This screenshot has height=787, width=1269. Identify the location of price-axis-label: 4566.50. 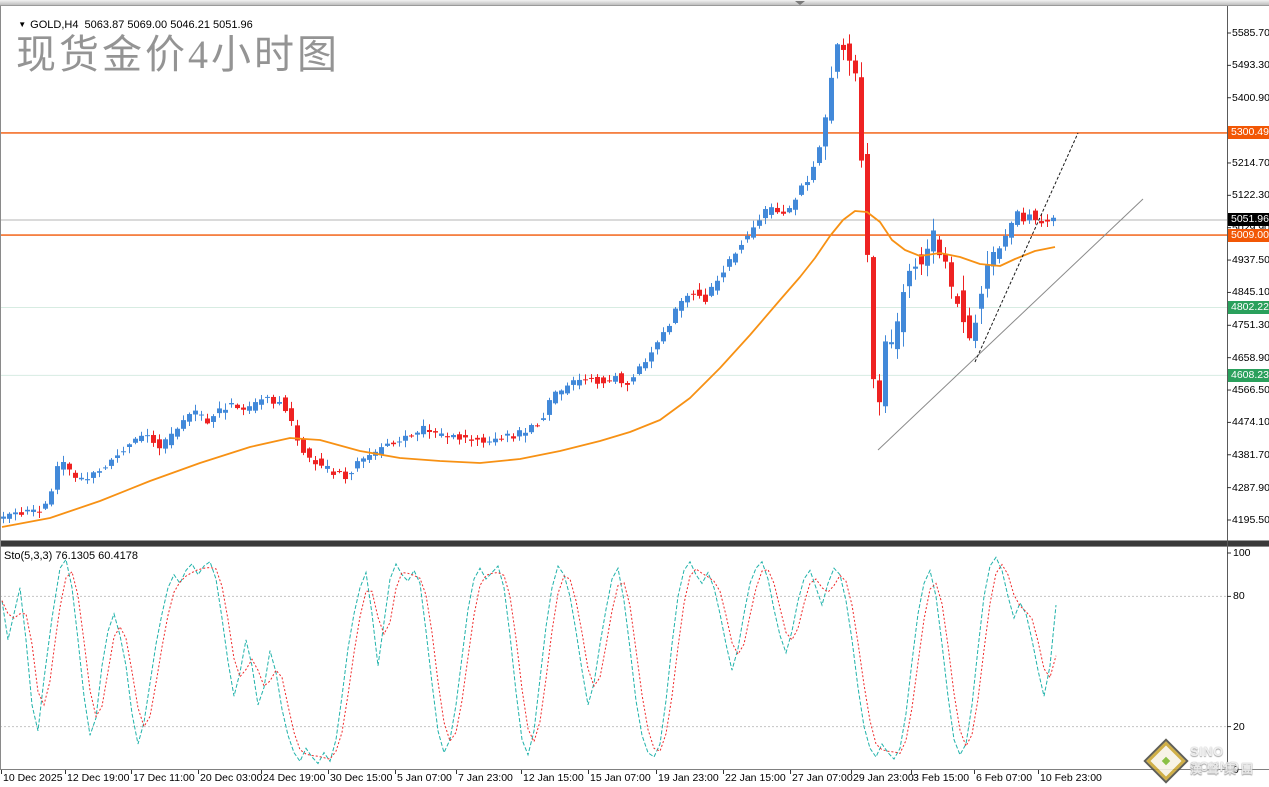
(1250, 390).